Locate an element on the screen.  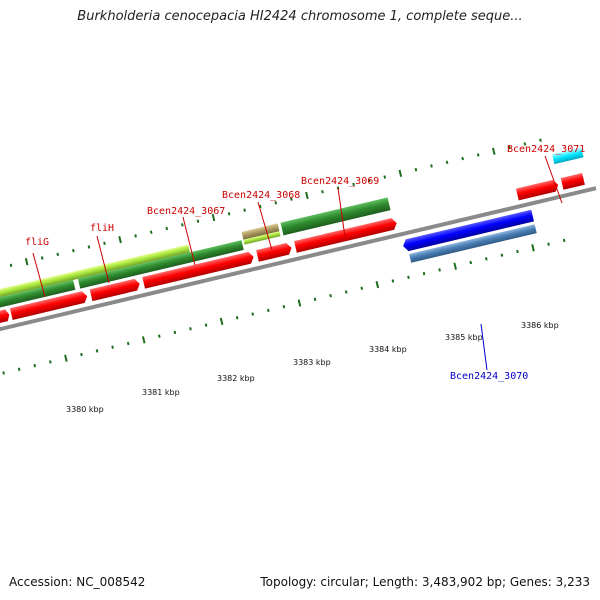
gene-Bcen2424-3069-track is located at coordinates (335, 216).